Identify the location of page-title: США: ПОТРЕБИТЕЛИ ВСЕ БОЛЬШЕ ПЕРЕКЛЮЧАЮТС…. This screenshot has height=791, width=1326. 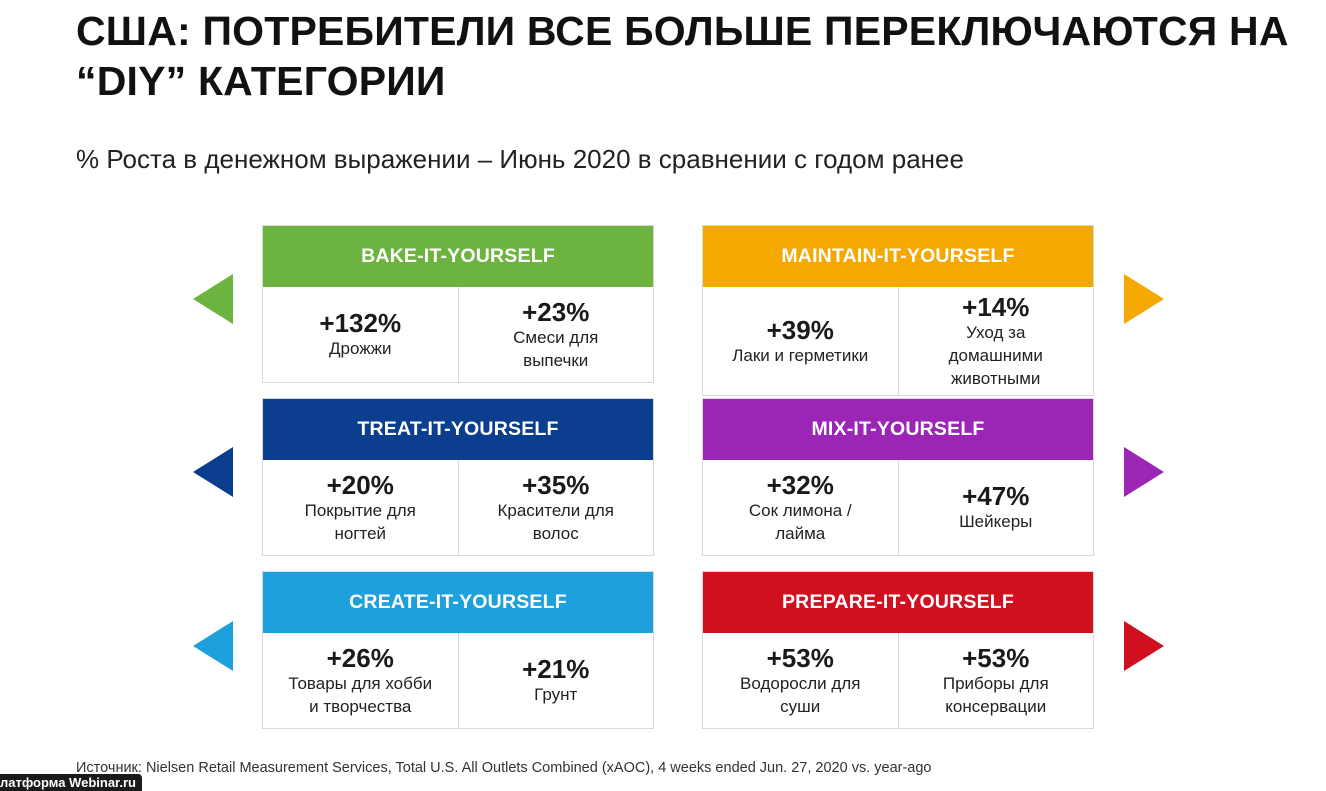
(682, 56).